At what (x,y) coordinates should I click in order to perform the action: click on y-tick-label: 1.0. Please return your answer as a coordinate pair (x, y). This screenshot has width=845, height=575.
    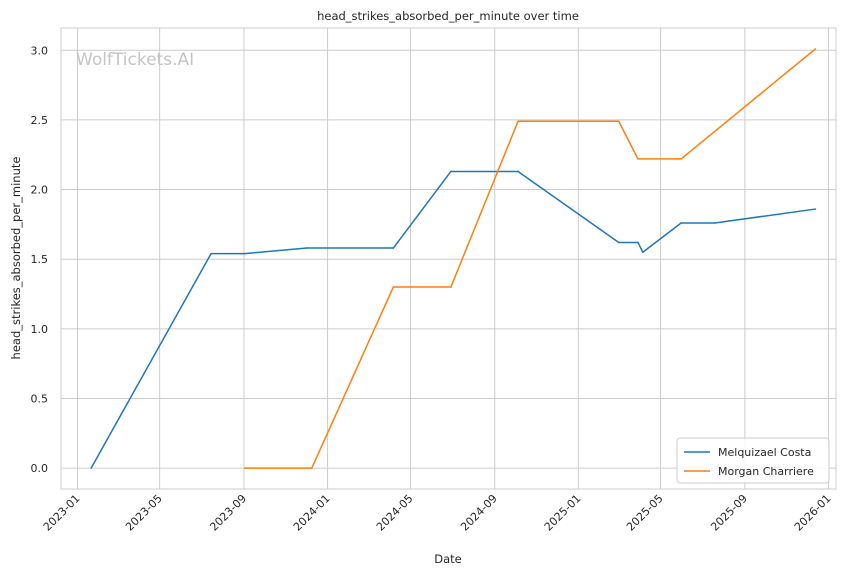
    Looking at the image, I should click on (40, 329).